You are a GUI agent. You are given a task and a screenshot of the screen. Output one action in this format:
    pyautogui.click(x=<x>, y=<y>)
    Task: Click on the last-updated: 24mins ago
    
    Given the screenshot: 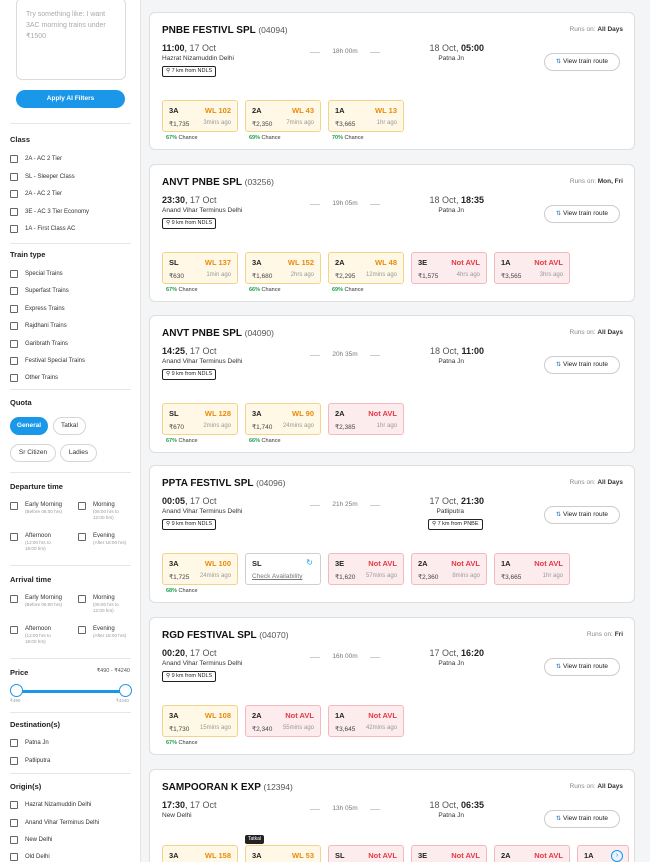 What is the action you would take?
    pyautogui.click(x=215, y=576)
    